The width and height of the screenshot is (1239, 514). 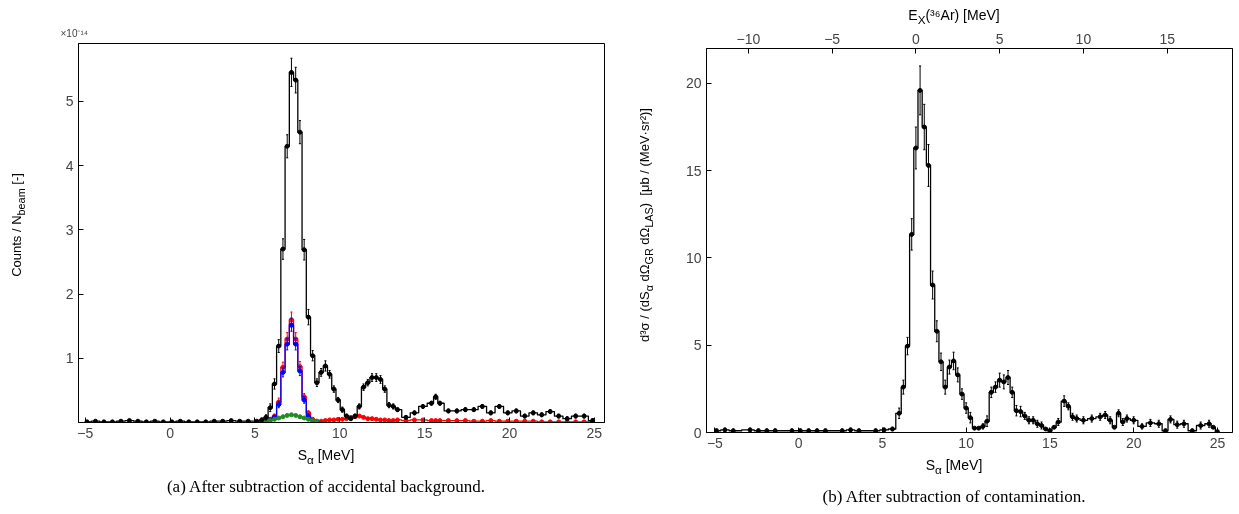 What do you see at coordinates (693, 83) in the screenshot?
I see `y-tick-label: 20` at bounding box center [693, 83].